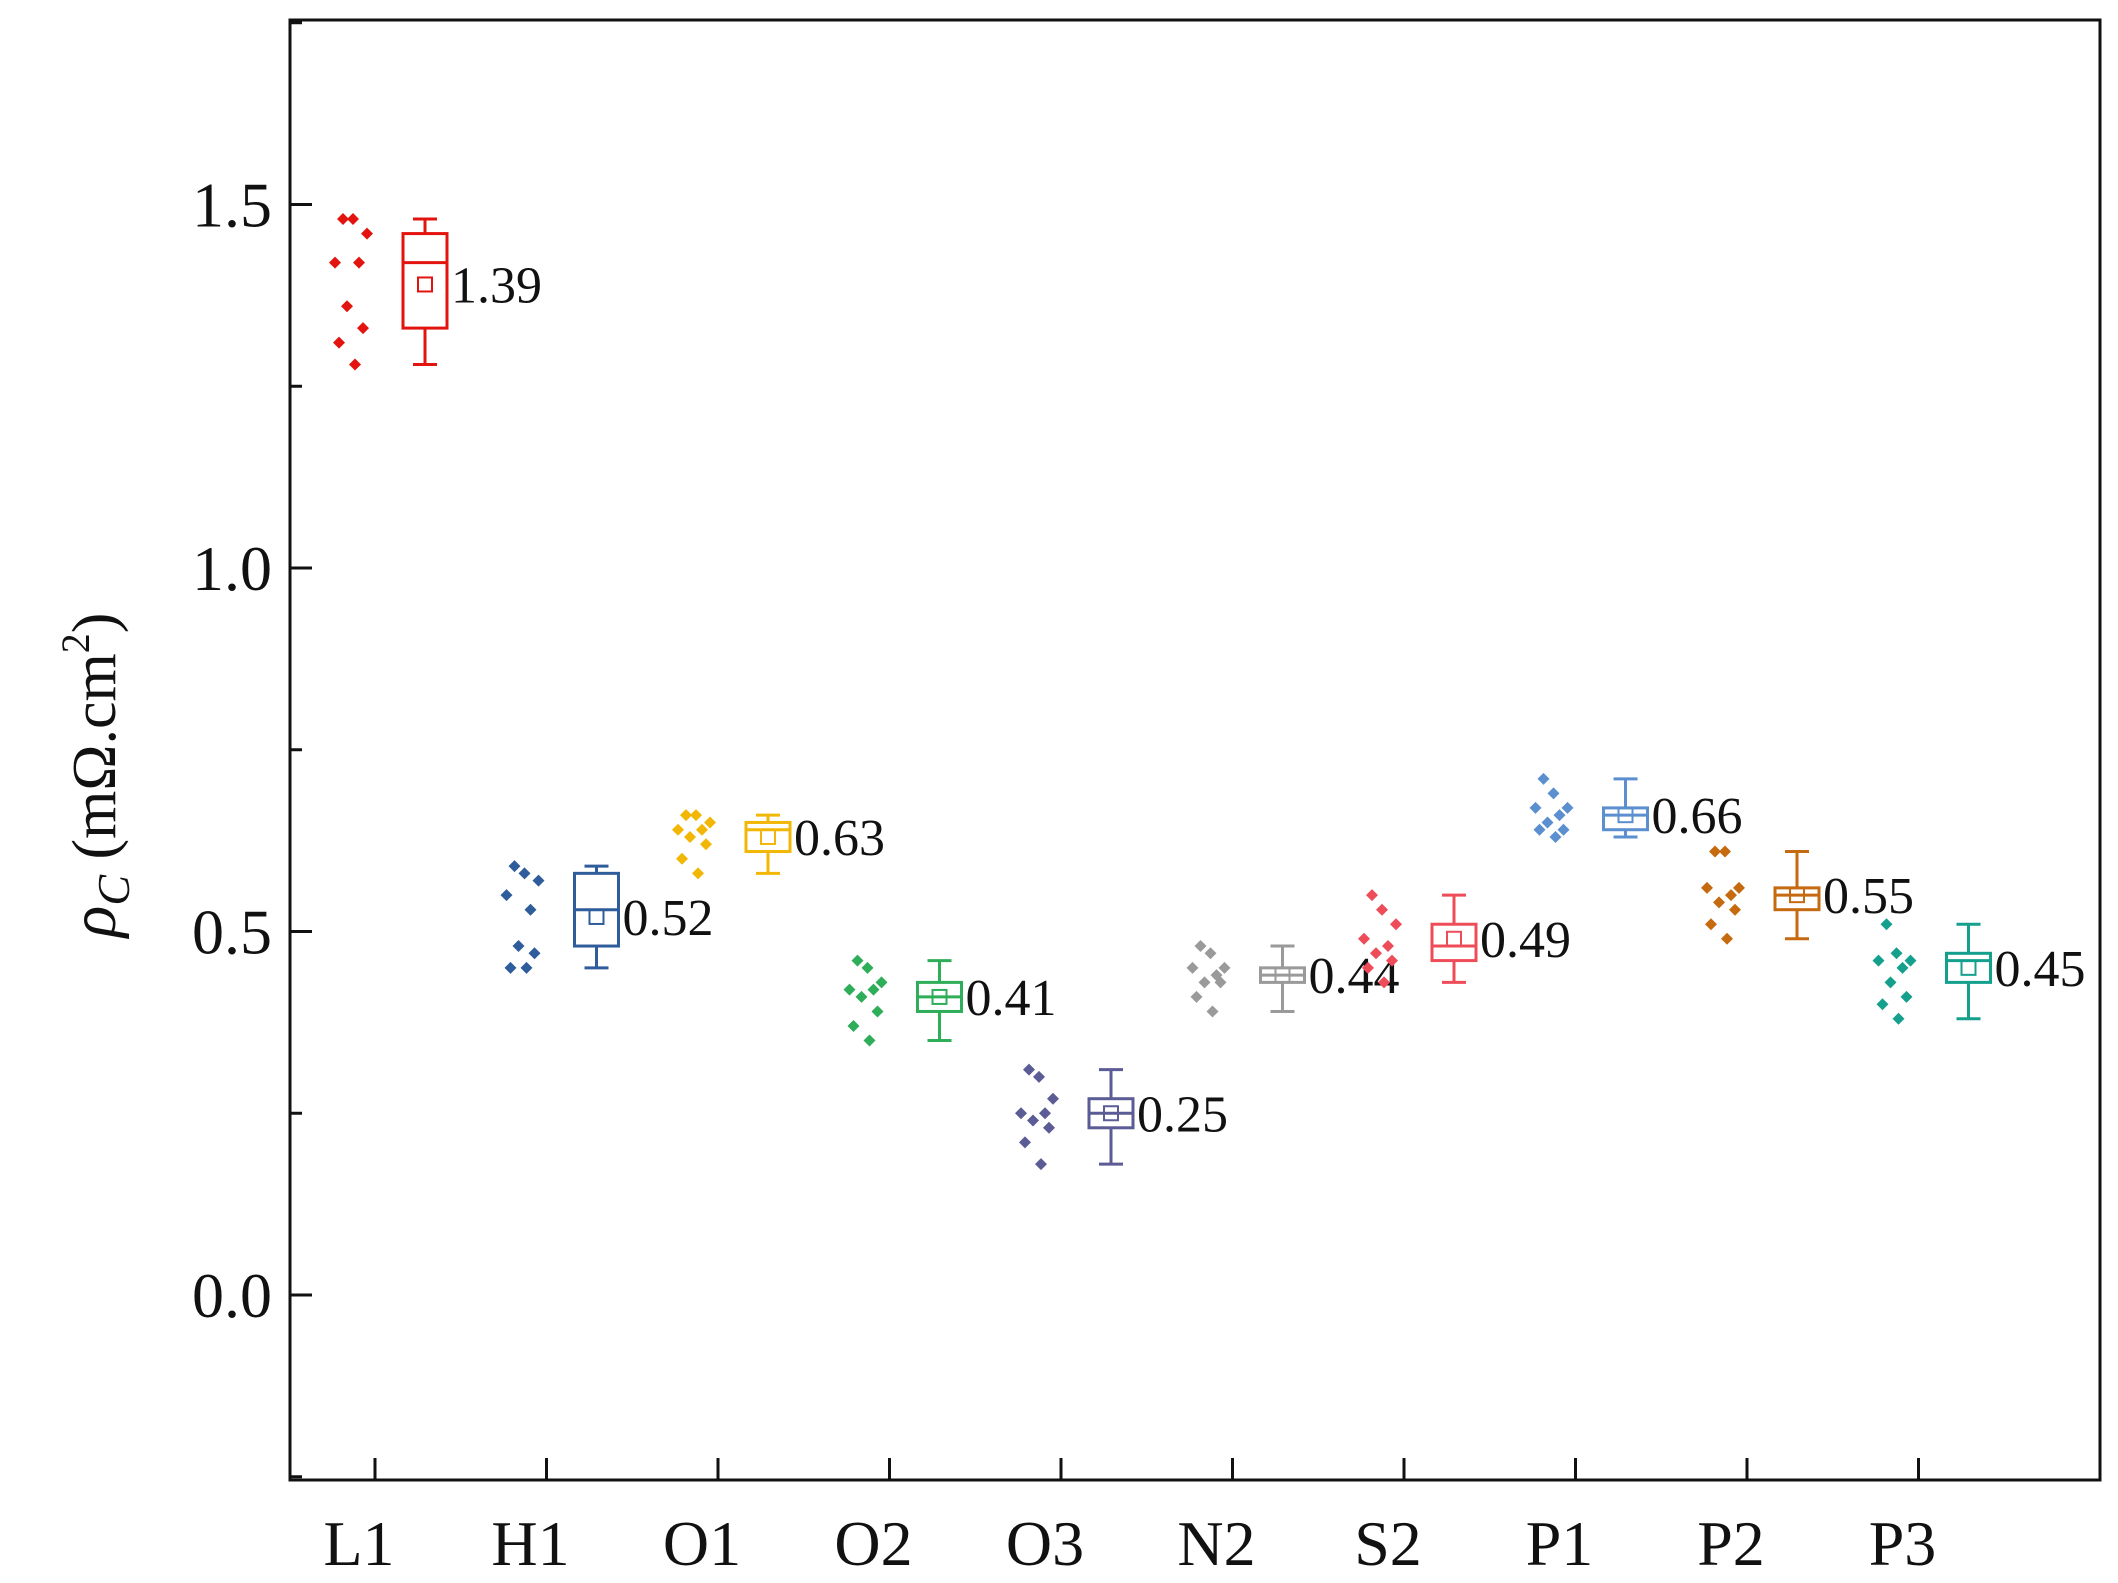 The height and width of the screenshot is (1583, 2118). What do you see at coordinates (1121, 1117) in the screenshot?
I see `box-group-o3: 0.25` at bounding box center [1121, 1117].